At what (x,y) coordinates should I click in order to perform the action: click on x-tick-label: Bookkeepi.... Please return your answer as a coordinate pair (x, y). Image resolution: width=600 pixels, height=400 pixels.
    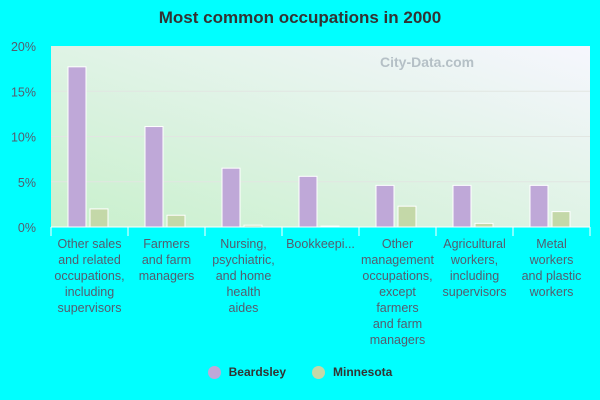
    Looking at the image, I should click on (320, 244).